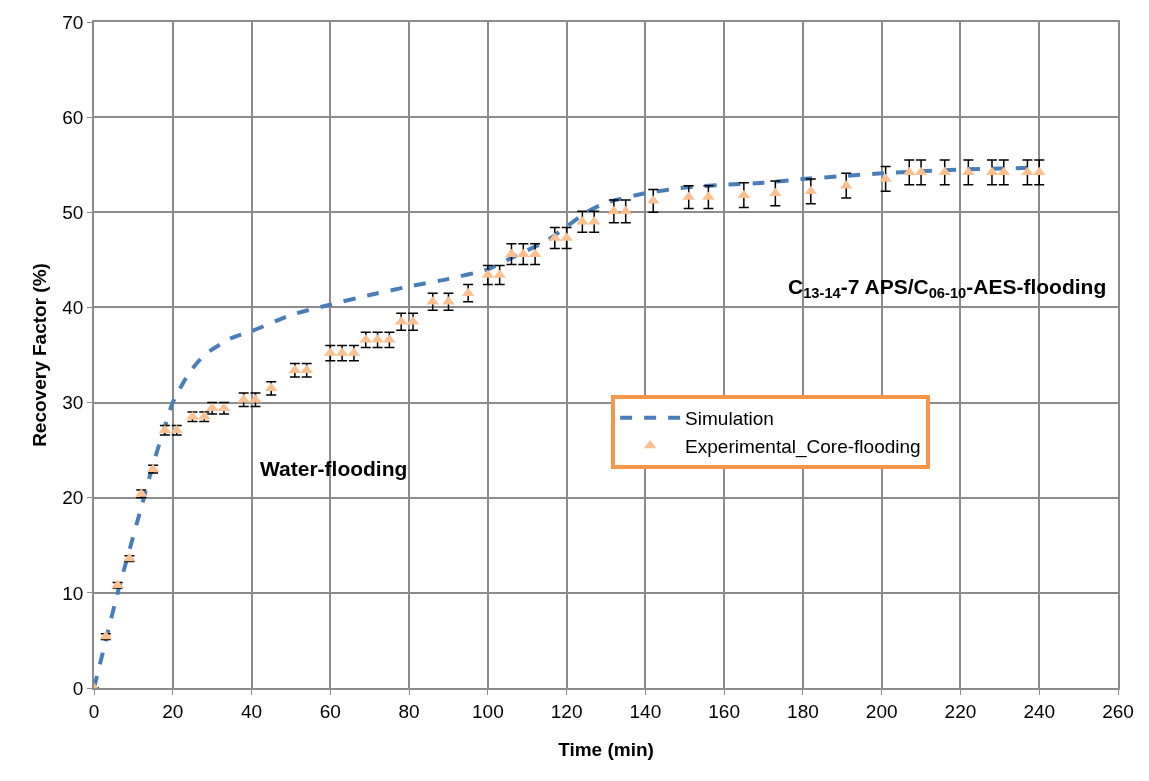  I want to click on x-tick-label: 200, so click(881, 711).